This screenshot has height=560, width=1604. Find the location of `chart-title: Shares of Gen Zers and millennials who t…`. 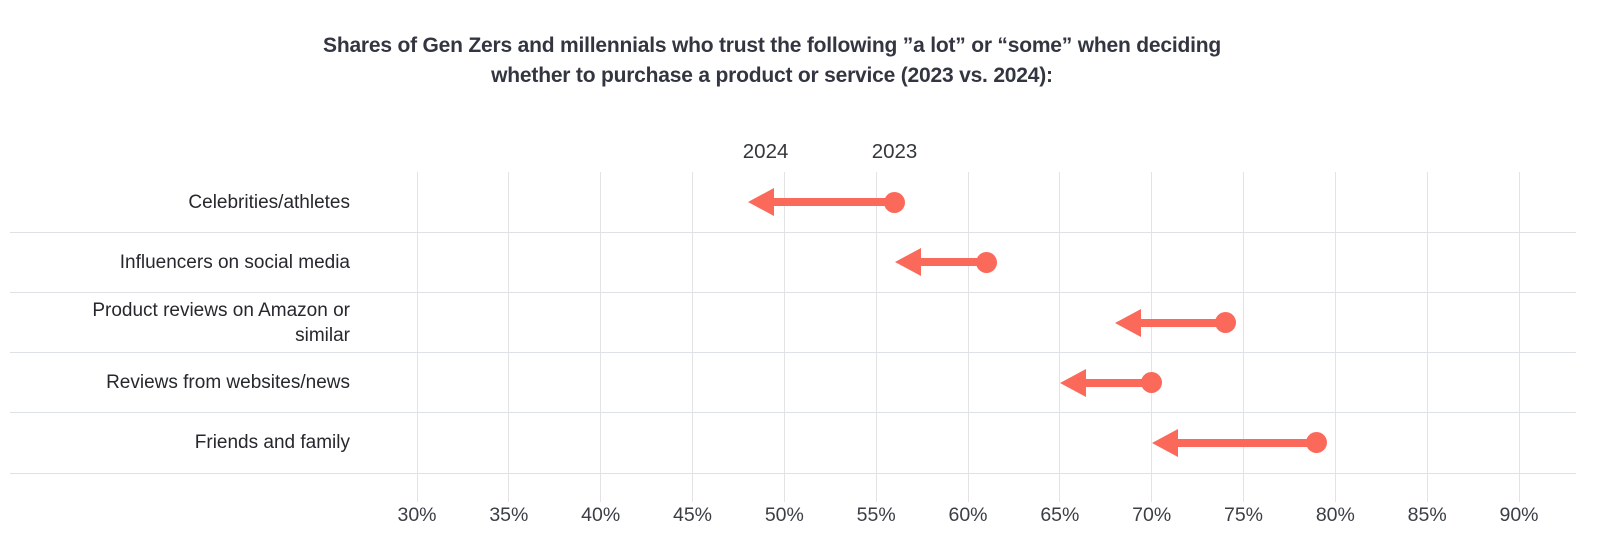

chart-title: Shares of Gen Zers and millennials who t… is located at coordinates (772, 61).